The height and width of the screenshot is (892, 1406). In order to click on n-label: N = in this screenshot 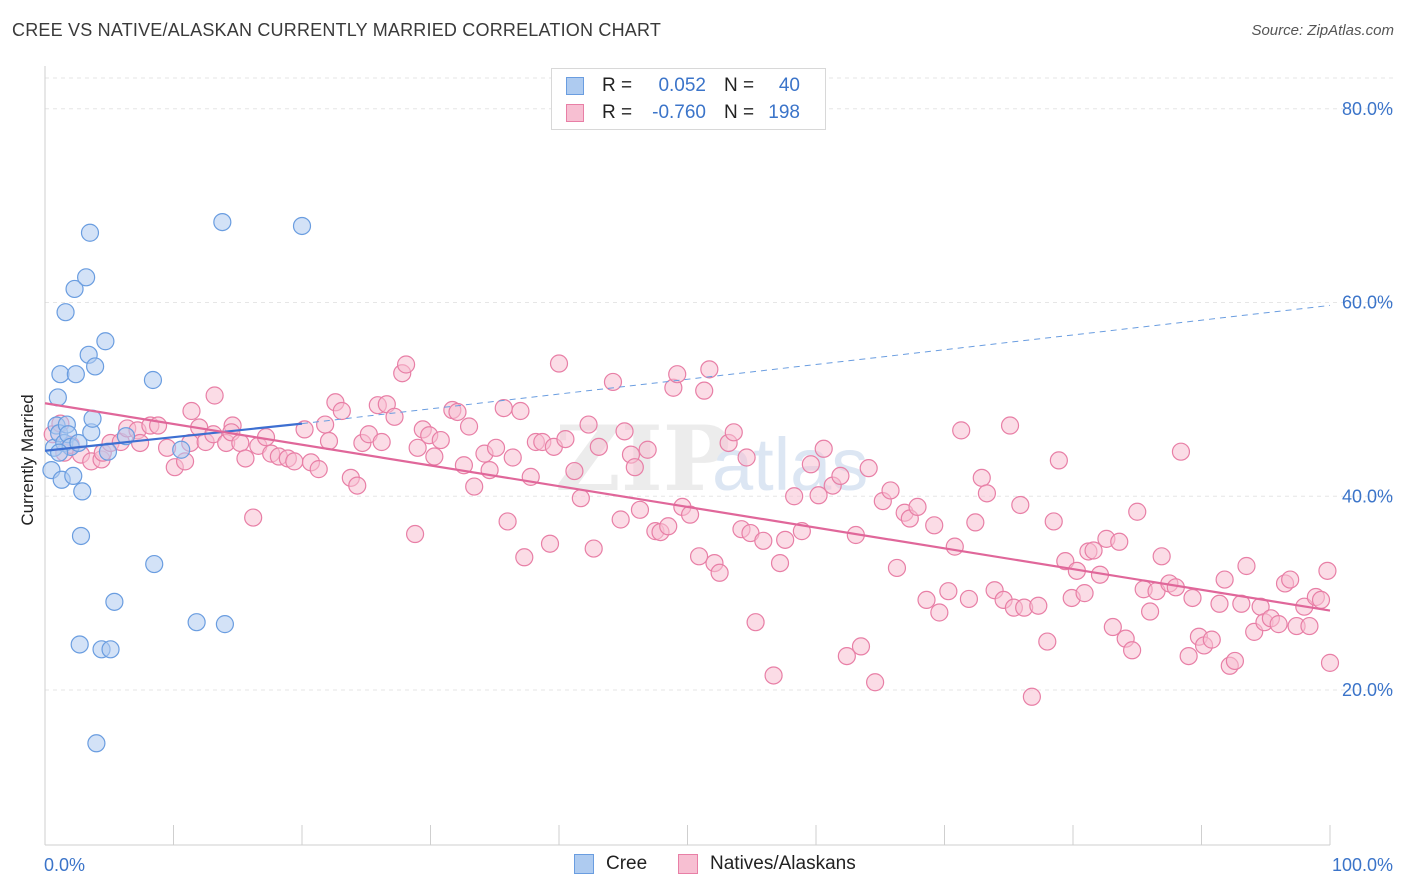, I will do `click(739, 112)`.